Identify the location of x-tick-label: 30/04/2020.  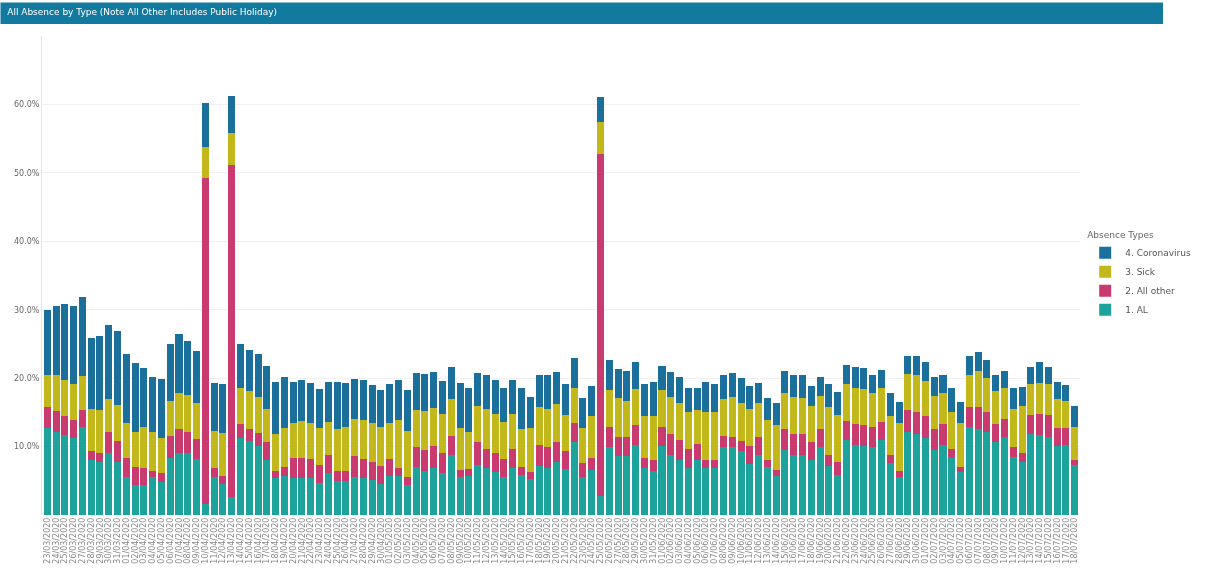
(381, 540).